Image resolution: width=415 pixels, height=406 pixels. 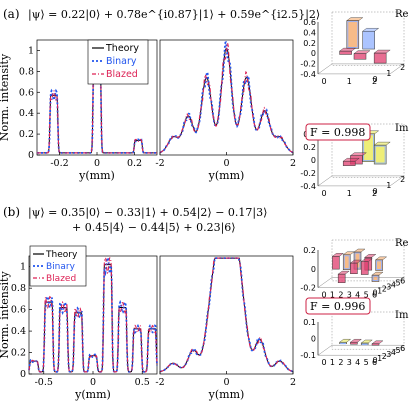 I want to click on x-tick-label: -0.5, so click(x=44, y=382).